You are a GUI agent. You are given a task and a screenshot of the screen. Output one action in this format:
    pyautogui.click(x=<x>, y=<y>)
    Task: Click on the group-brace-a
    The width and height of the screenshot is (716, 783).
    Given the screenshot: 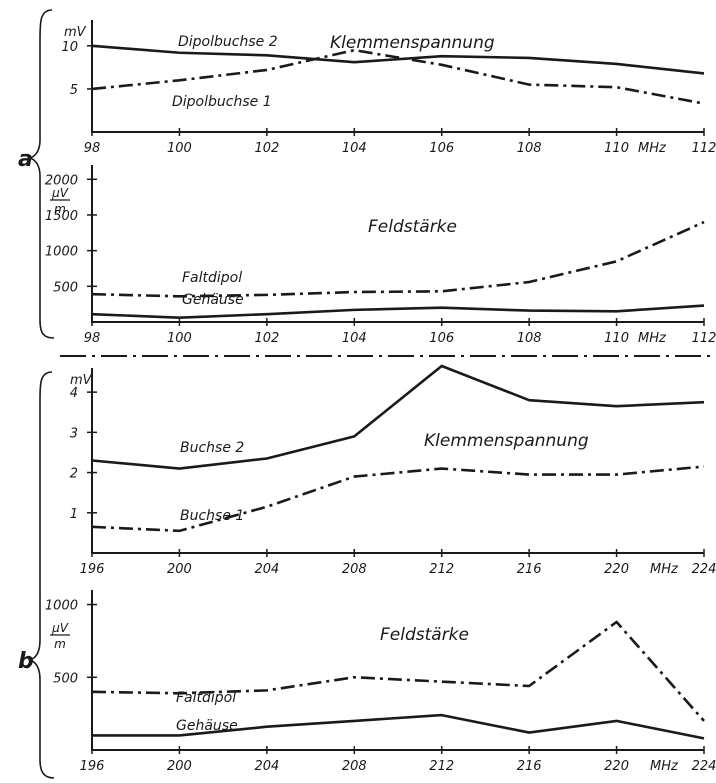 What is the action you would take?
    pyautogui.click(x=41, y=174)
    